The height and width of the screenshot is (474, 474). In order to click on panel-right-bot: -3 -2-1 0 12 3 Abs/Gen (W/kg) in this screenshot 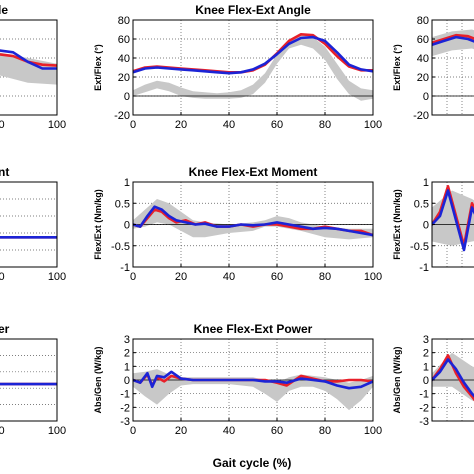, I will do `click(433, 381)`.